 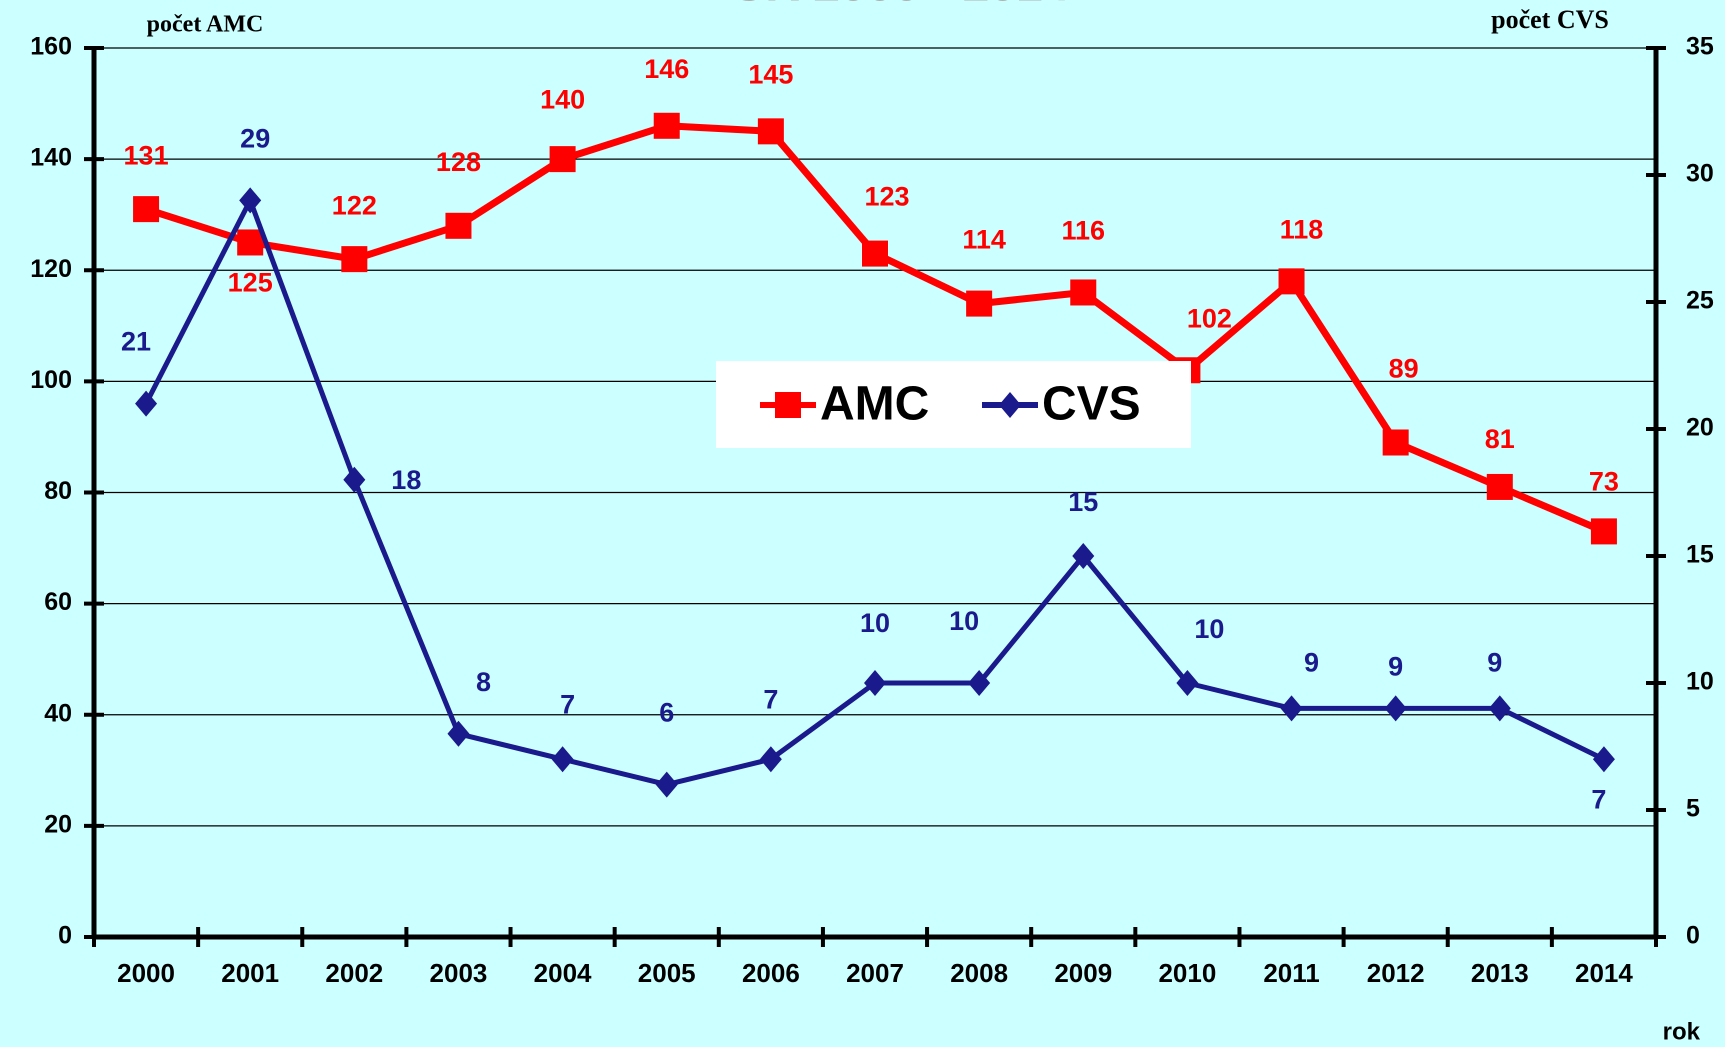 What do you see at coordinates (979, 973) in the screenshot?
I see `x-tick-label: 2008` at bounding box center [979, 973].